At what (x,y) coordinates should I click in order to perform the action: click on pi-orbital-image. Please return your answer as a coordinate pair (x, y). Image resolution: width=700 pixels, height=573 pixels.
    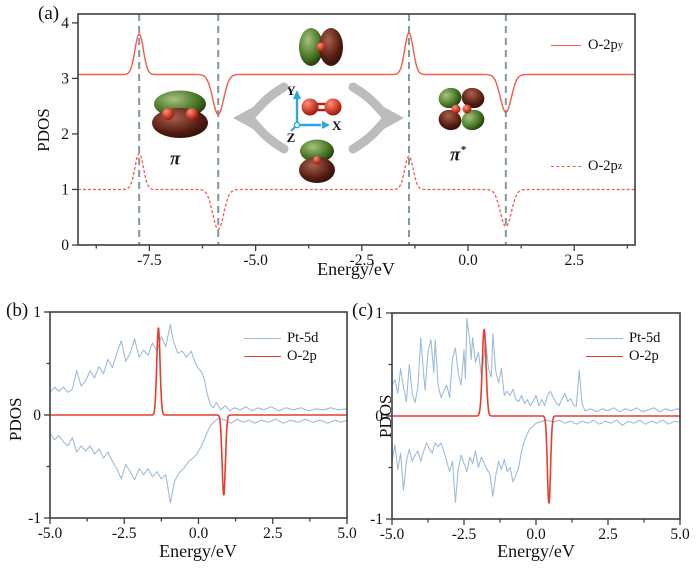
    Looking at the image, I should click on (180, 114).